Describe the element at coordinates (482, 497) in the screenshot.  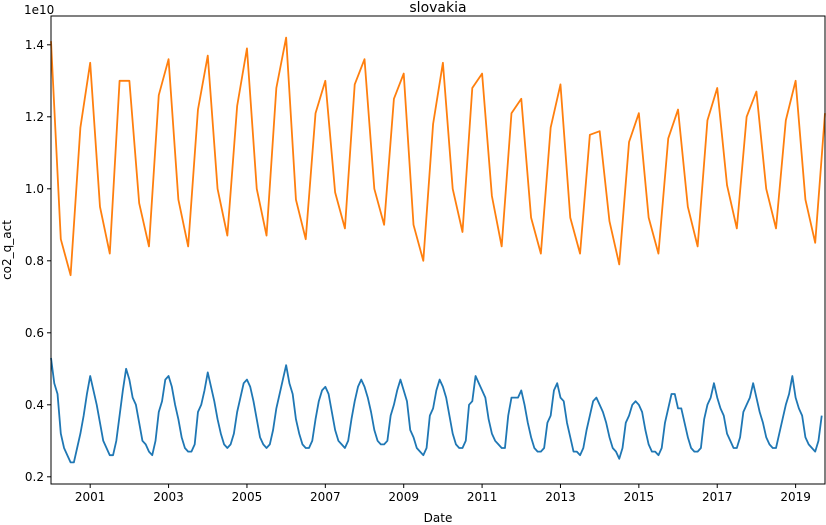
I see `x-tick-label: 2011` at that location.